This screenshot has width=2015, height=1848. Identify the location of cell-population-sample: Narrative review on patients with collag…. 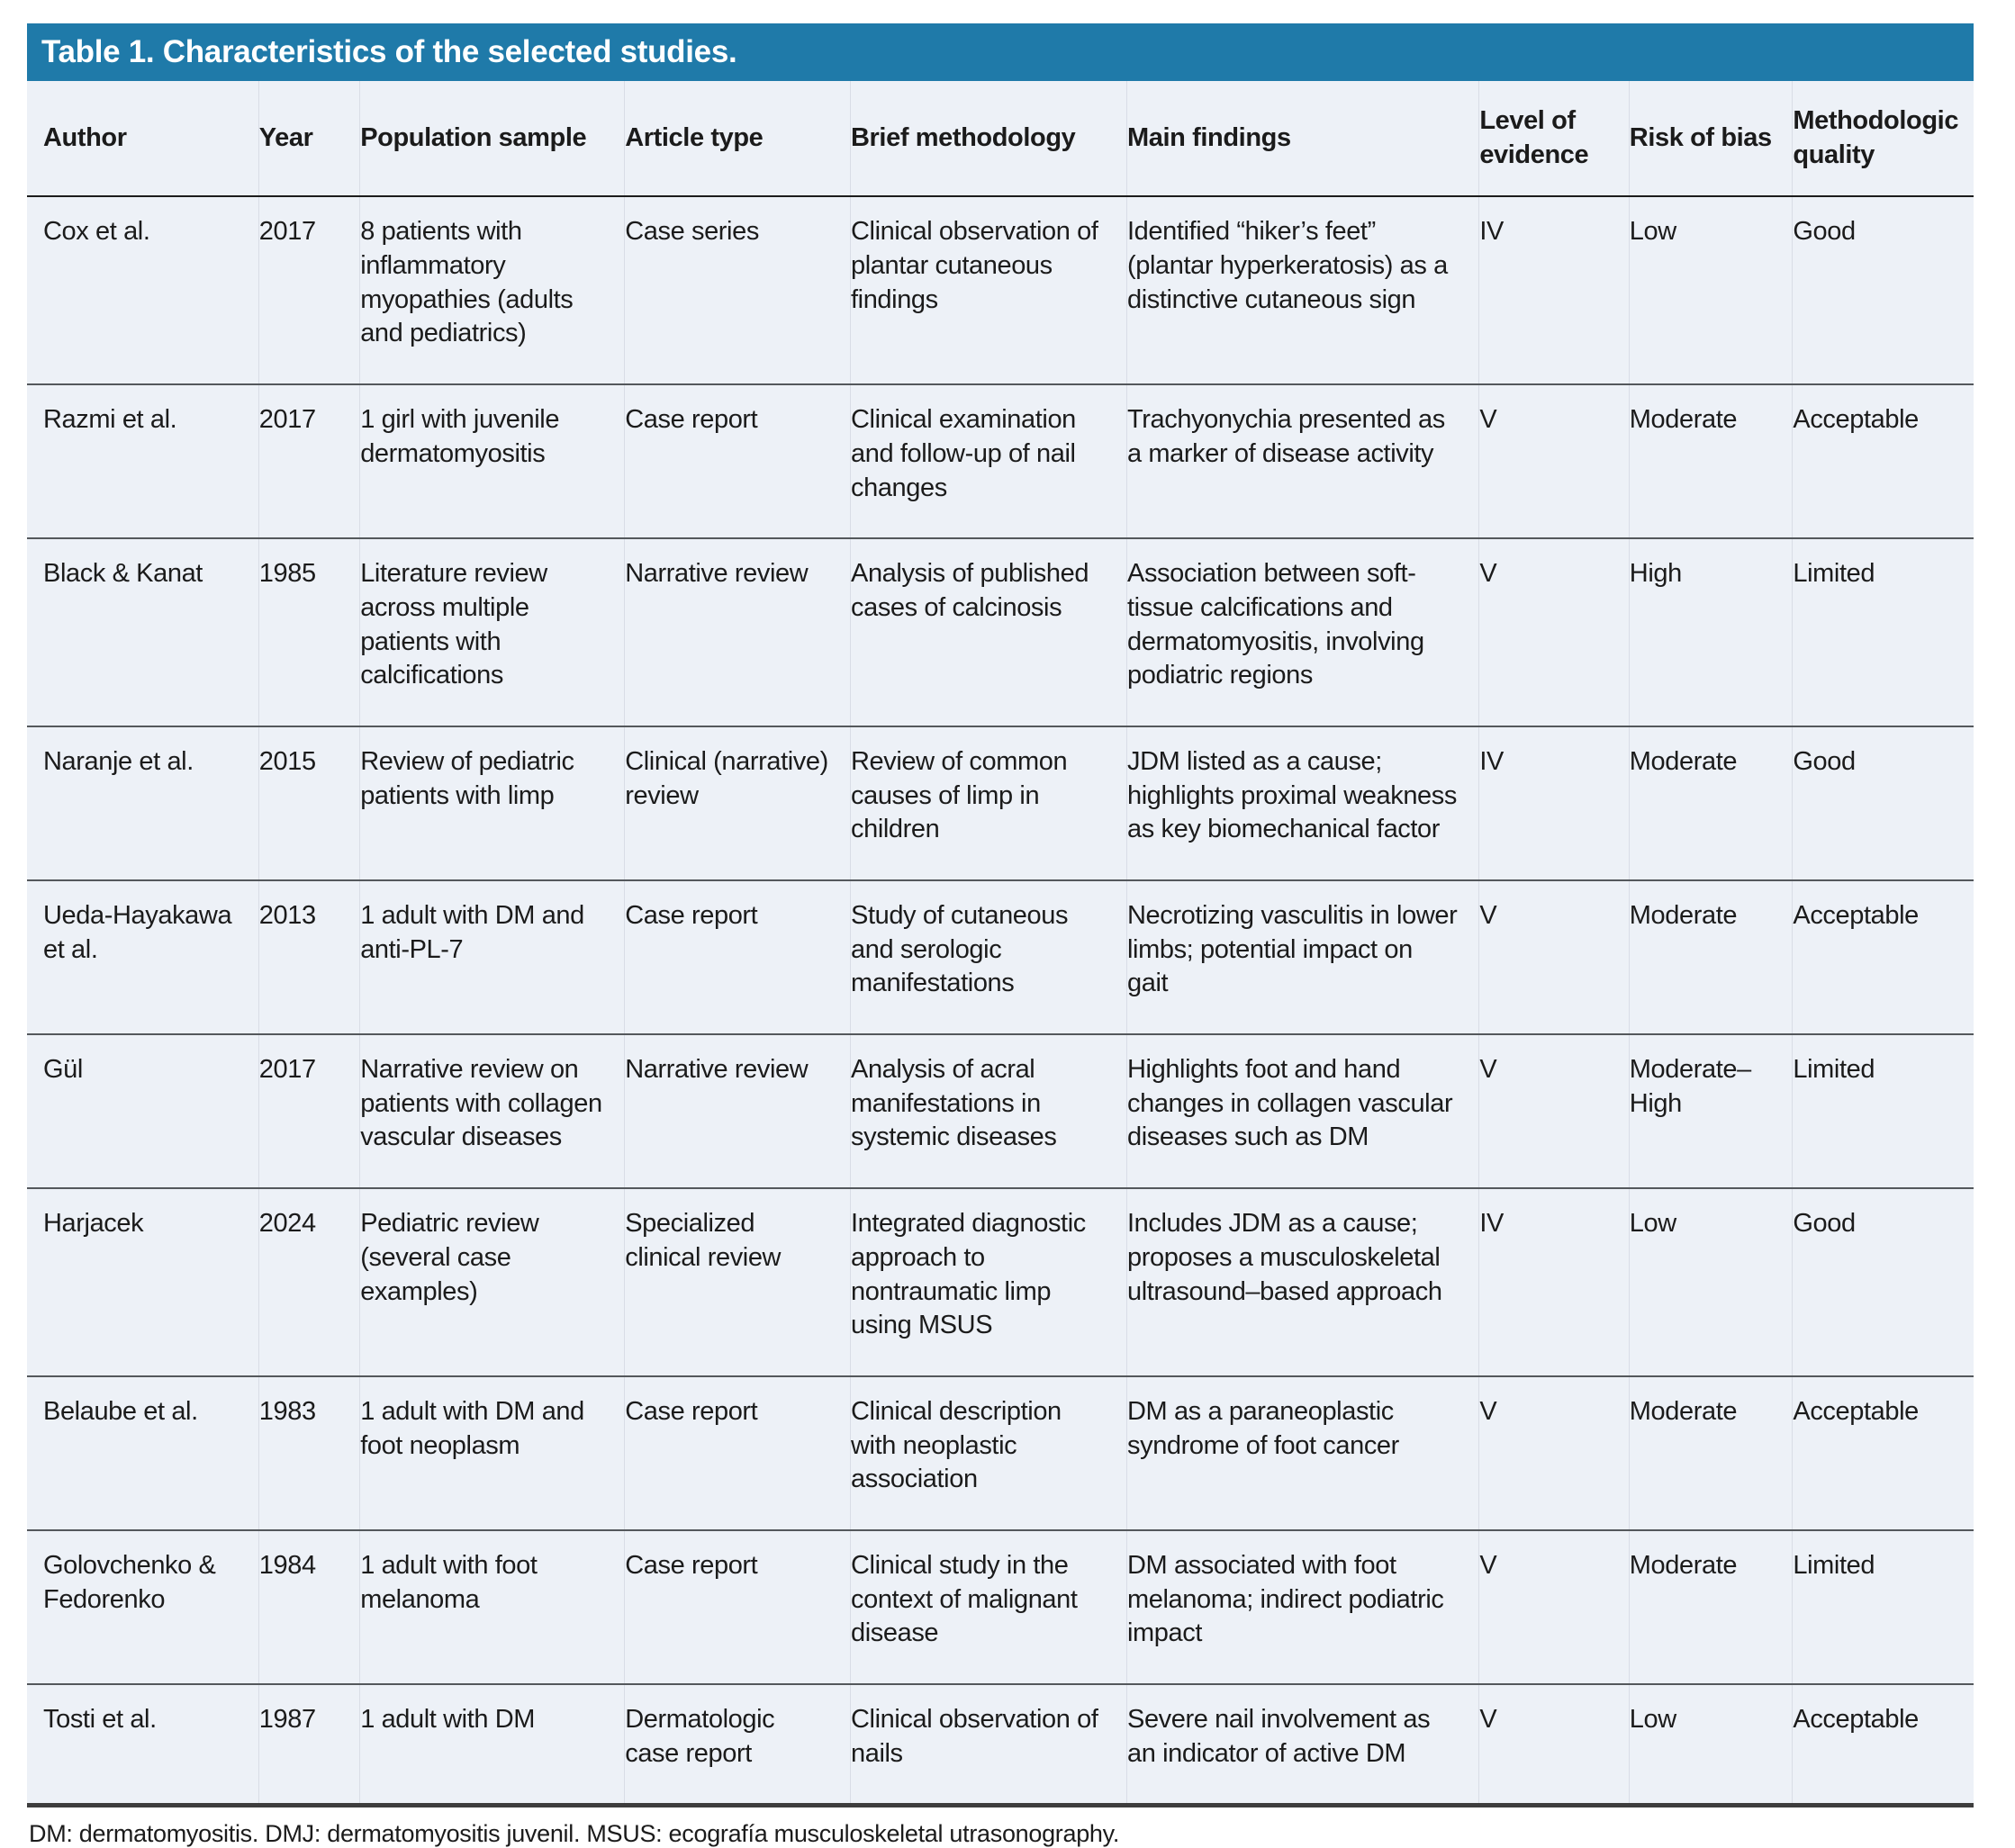
(492, 1111).